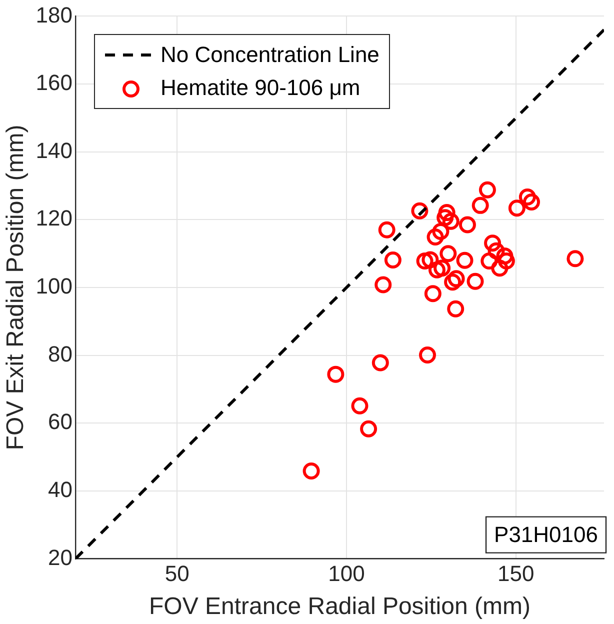 This screenshot has height=624, width=614. What do you see at coordinates (516, 573) in the screenshot?
I see `x-tick-label: 150` at bounding box center [516, 573].